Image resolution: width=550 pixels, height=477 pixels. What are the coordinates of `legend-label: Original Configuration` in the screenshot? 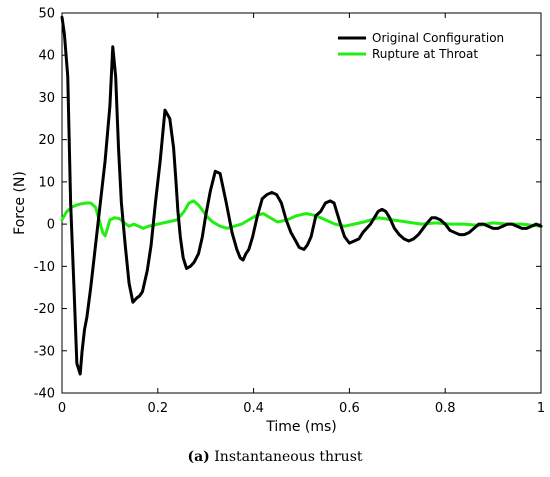 It's located at (438, 38).